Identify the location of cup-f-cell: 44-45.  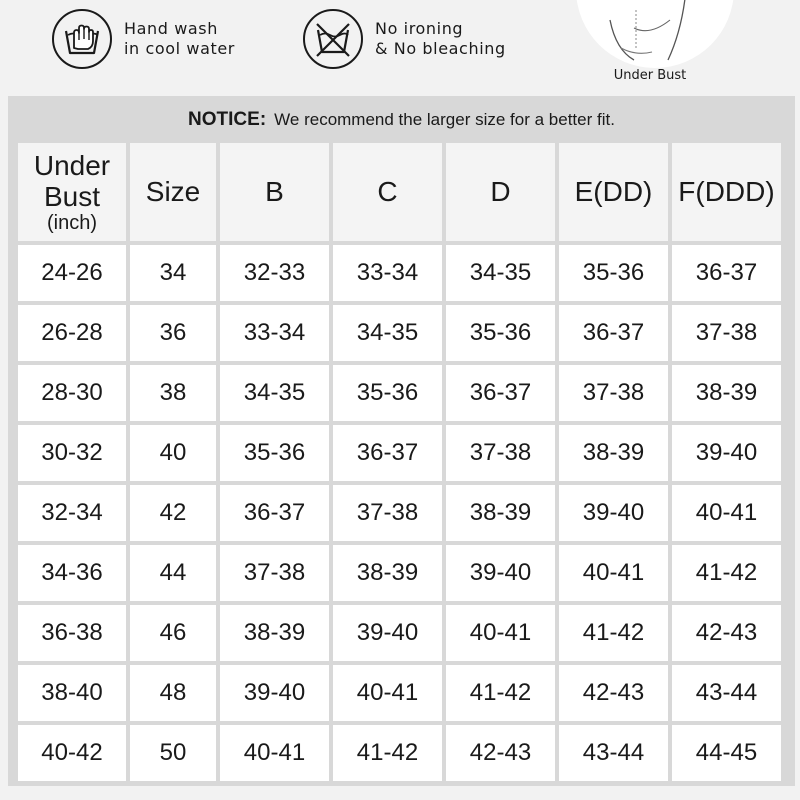
(726, 753).